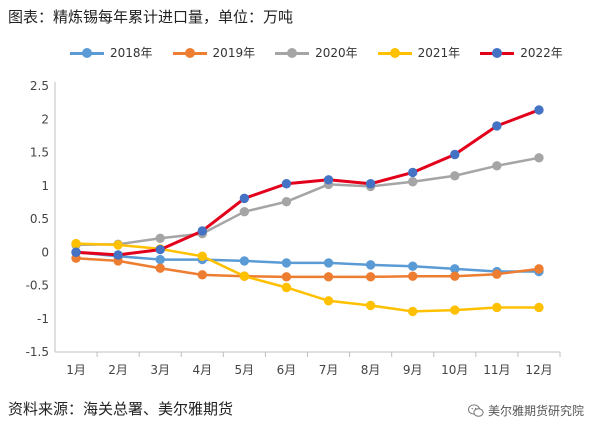 The image size is (598, 435). I want to click on x-tick-label: 11月, so click(496, 370).